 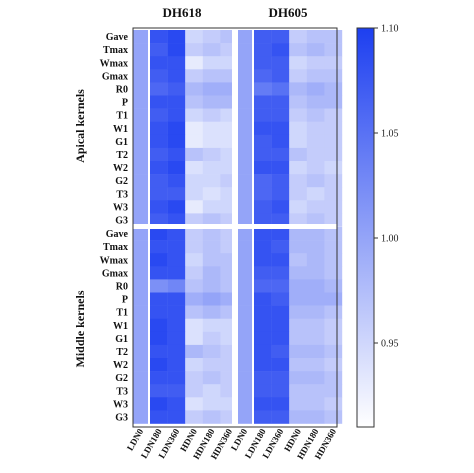 I want to click on row-label: W3, so click(x=120, y=207).